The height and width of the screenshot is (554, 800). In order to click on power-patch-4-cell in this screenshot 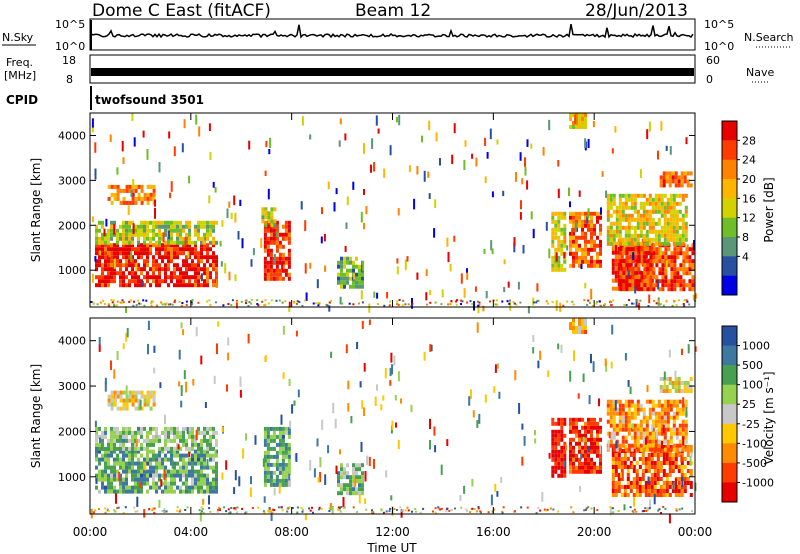, I will do `click(272, 225)`.